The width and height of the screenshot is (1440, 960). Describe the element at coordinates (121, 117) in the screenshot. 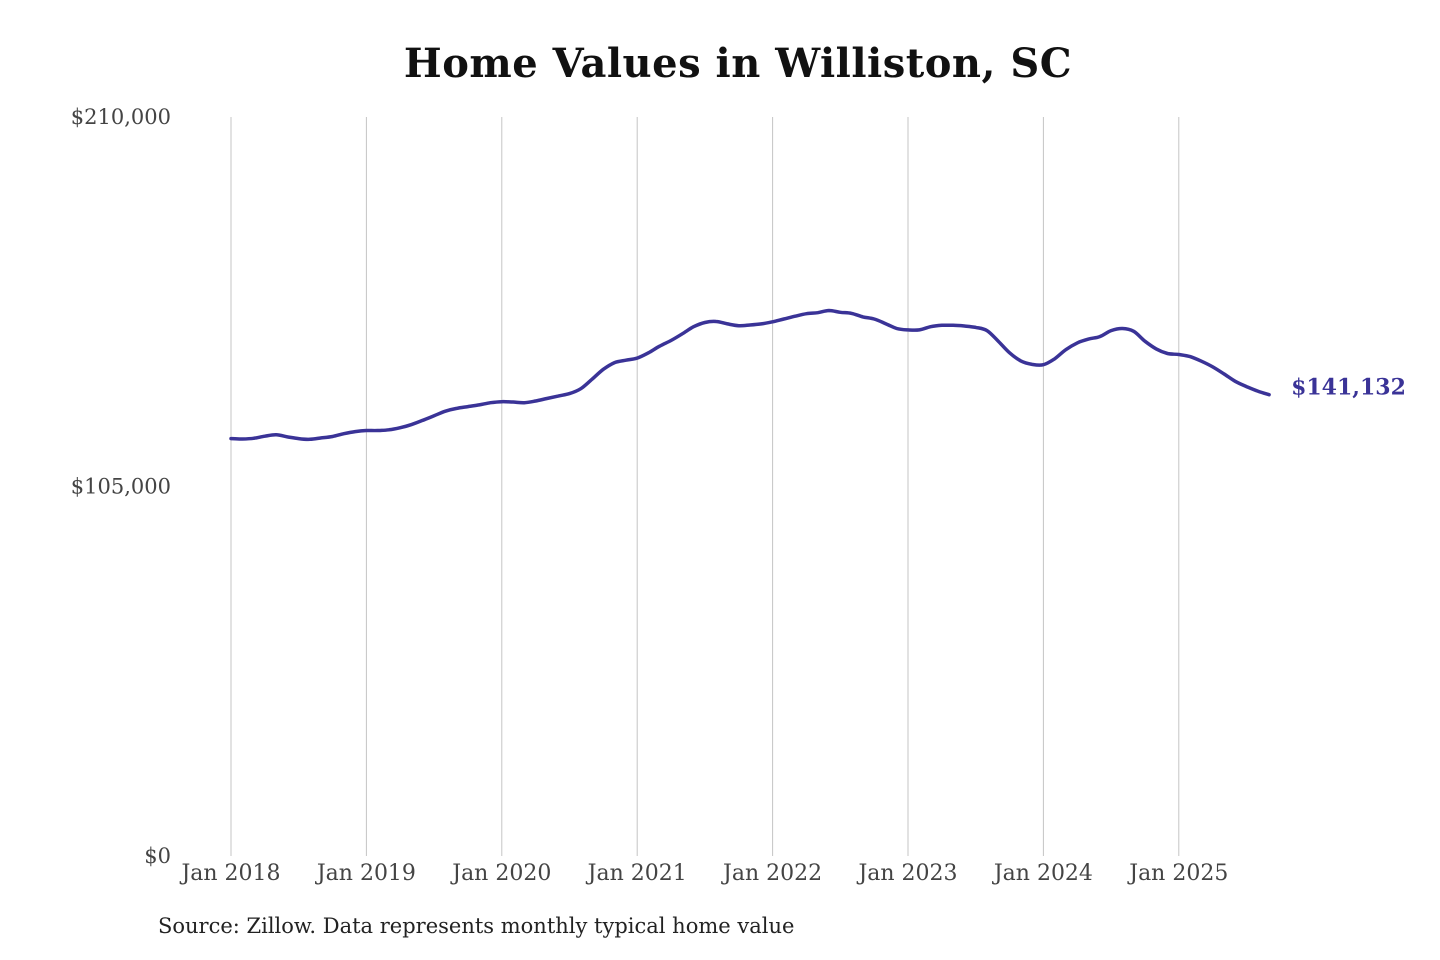

I see `y-tick-label: $210,000` at that location.